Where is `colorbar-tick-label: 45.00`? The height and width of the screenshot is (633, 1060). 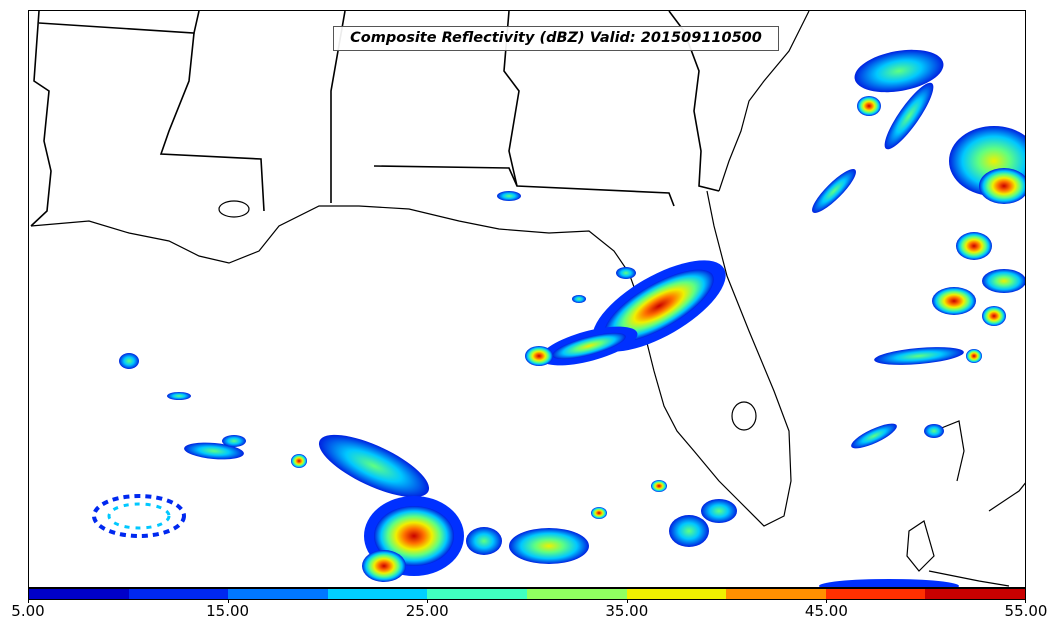
colorbar-tick-label: 45.00 is located at coordinates (826, 611).